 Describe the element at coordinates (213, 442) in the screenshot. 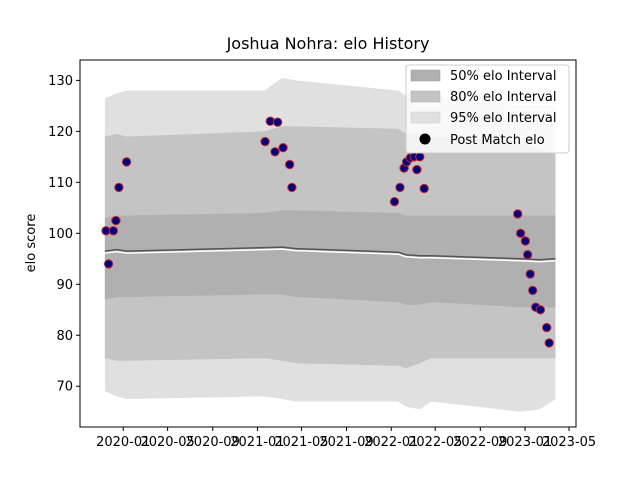

I see `x-tick-label-2: 2020-09` at that location.